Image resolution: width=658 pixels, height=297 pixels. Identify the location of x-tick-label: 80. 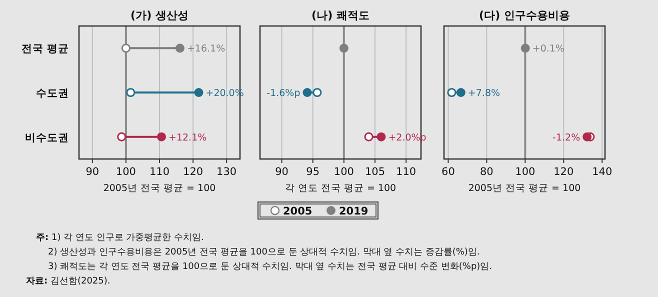
(487, 172).